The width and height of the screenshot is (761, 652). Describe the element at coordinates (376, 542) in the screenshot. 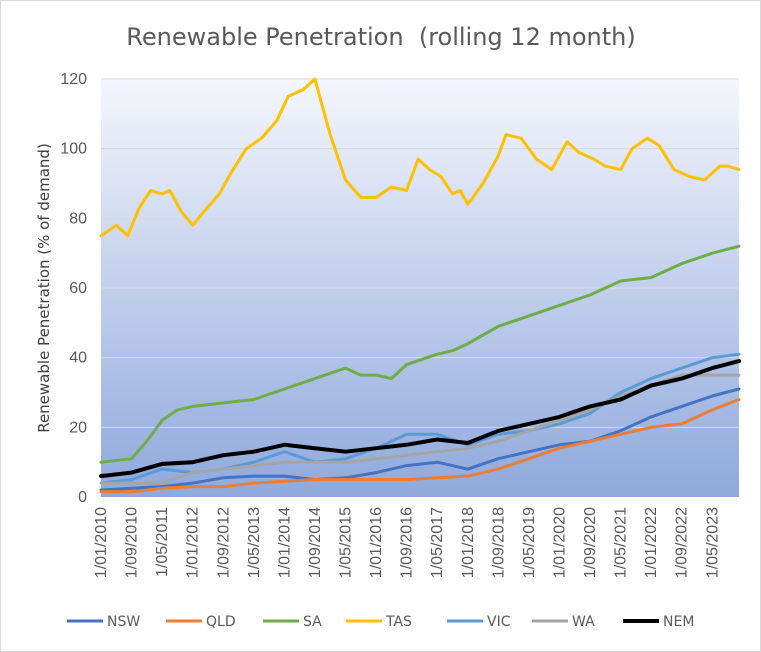

I see `x-tick-9: 1/01/2016` at that location.